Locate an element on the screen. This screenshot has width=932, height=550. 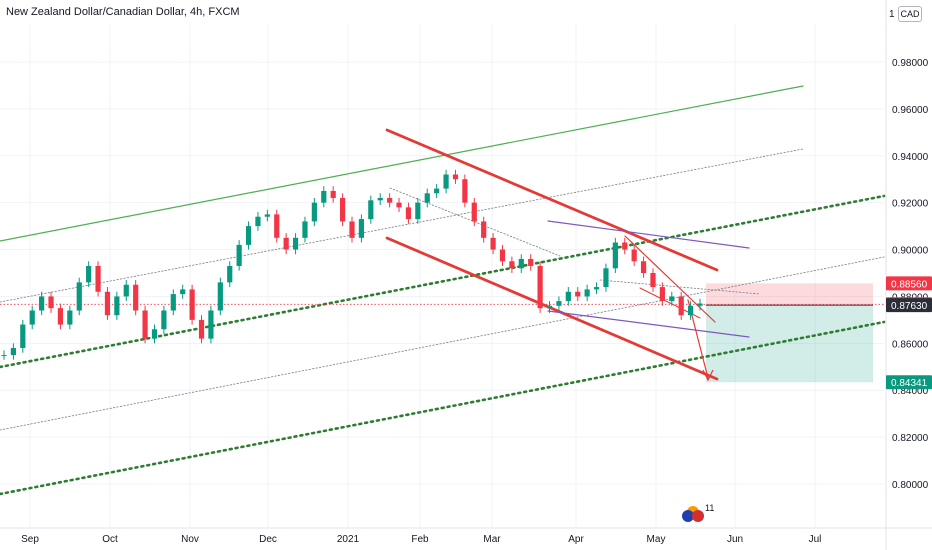
scale-top-label: 1 is located at coordinates (892, 14).